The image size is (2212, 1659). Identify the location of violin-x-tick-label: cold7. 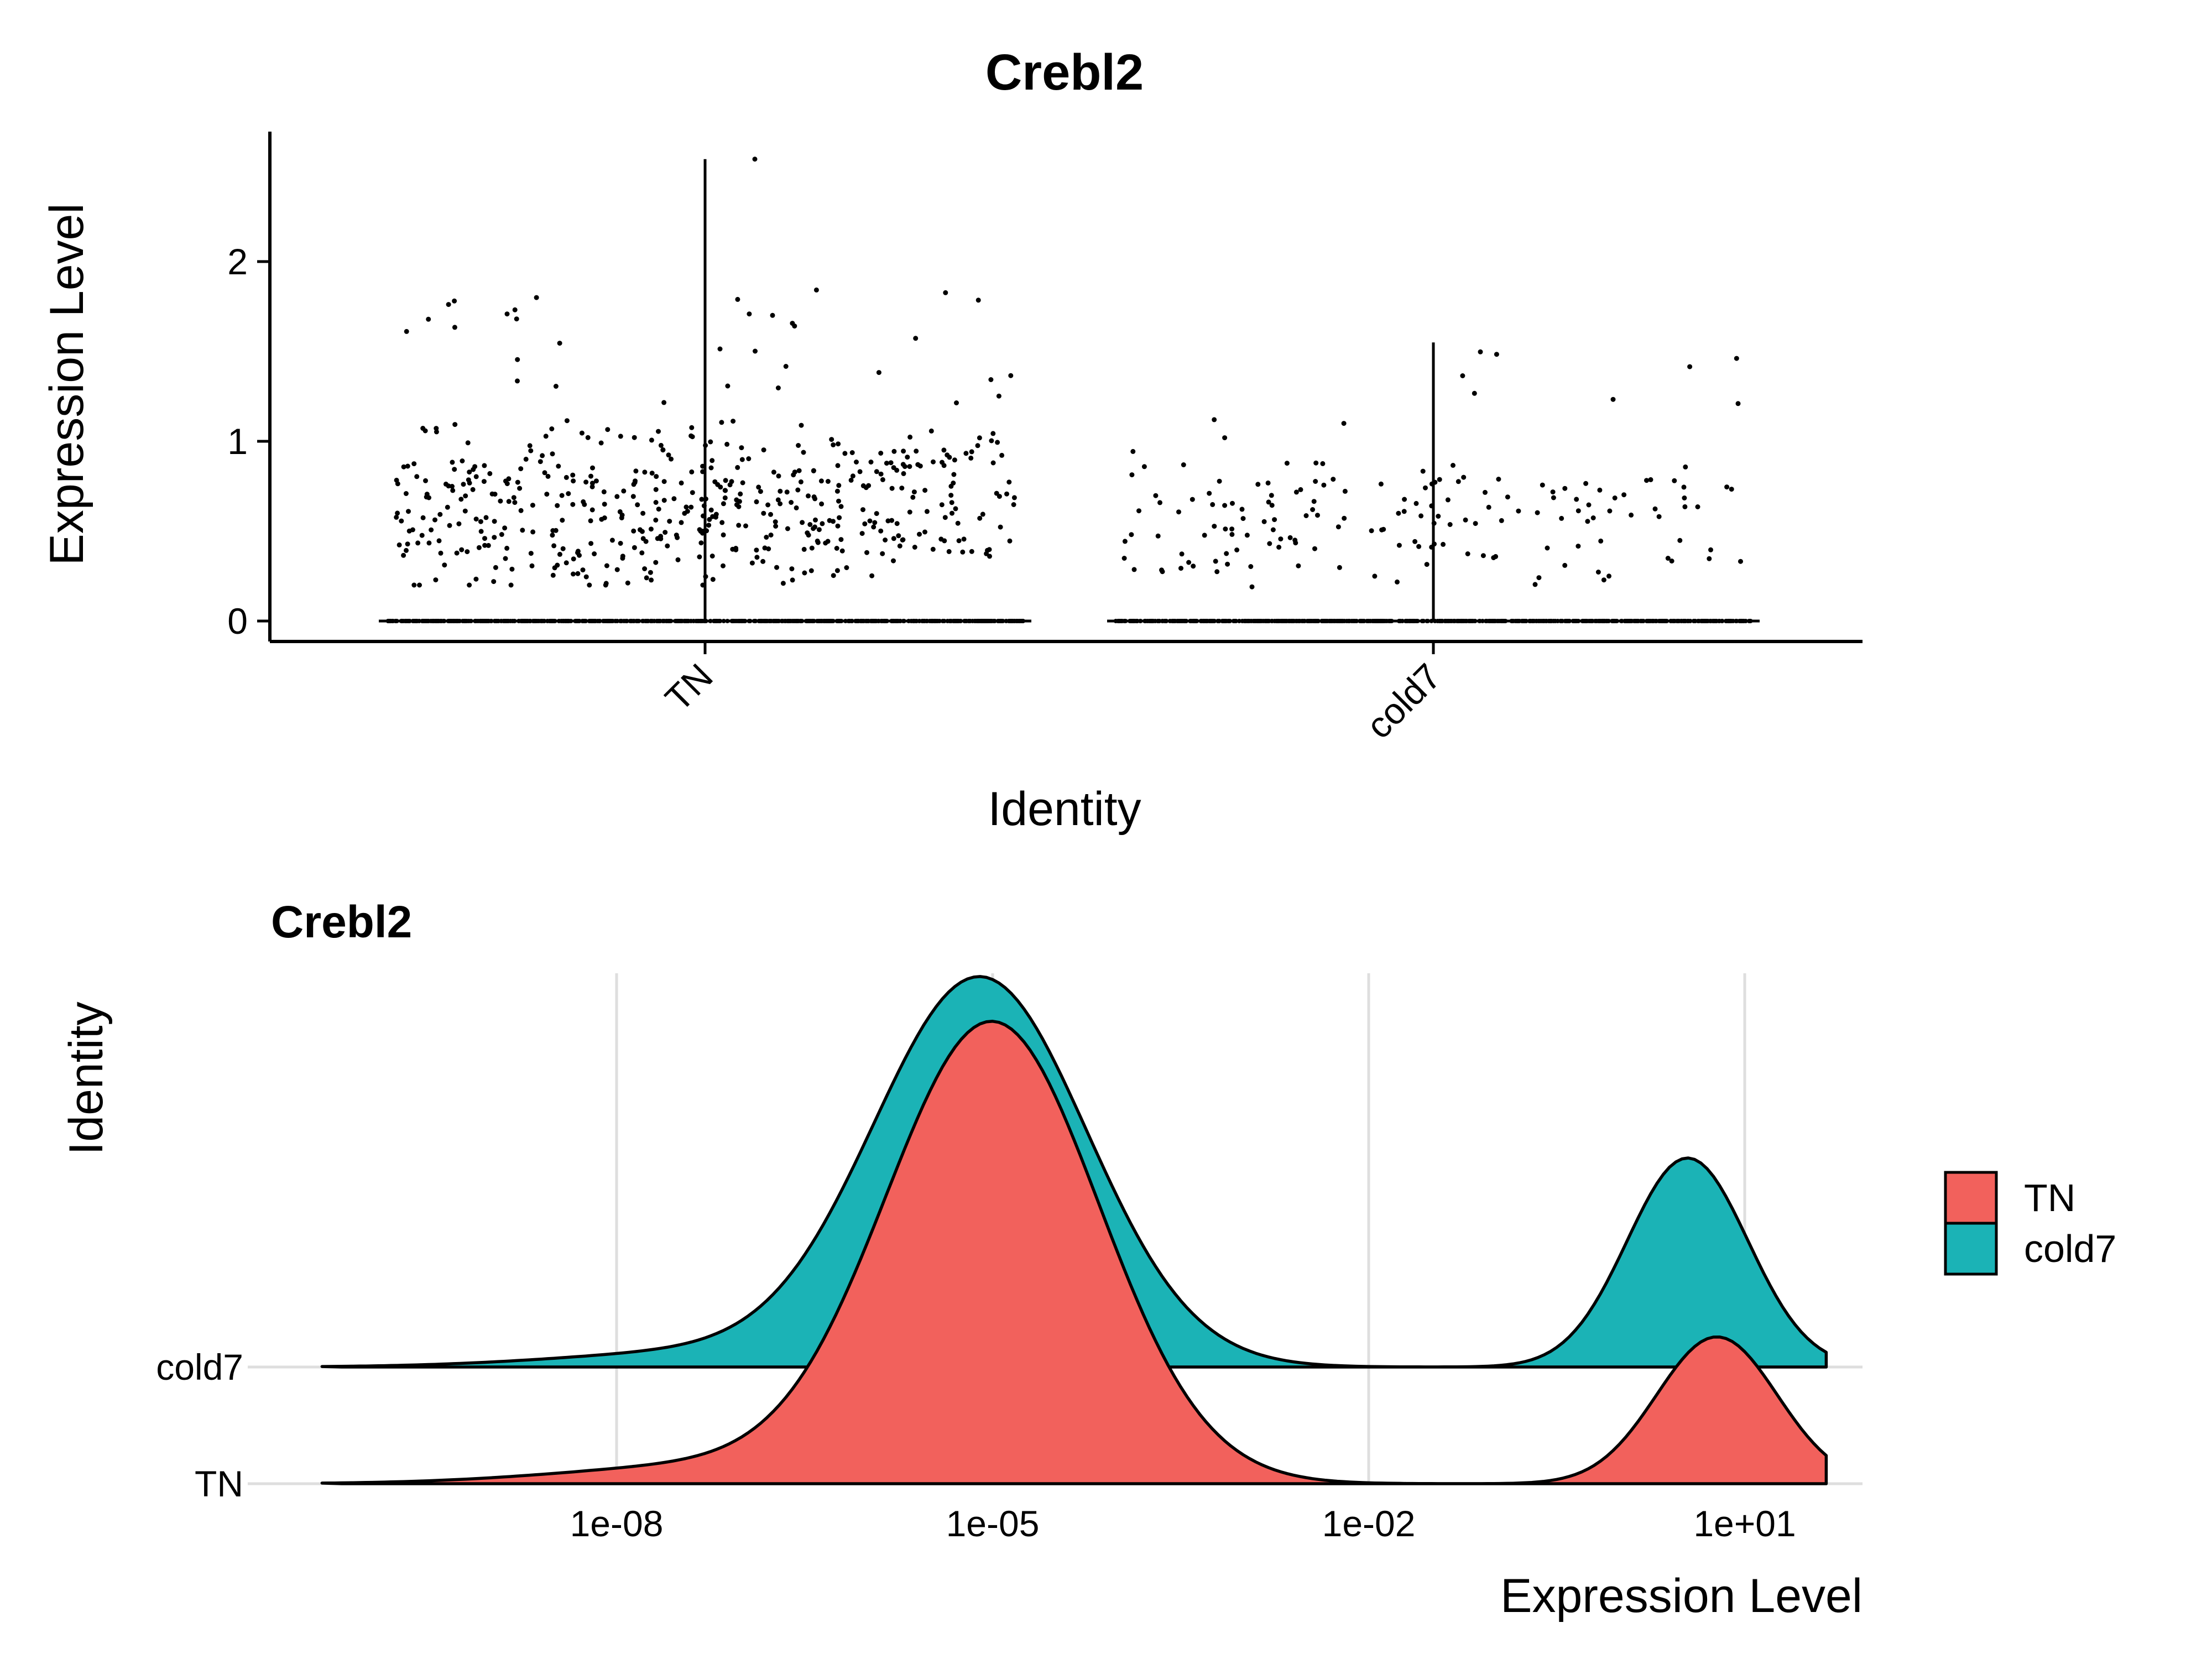
(1404, 701).